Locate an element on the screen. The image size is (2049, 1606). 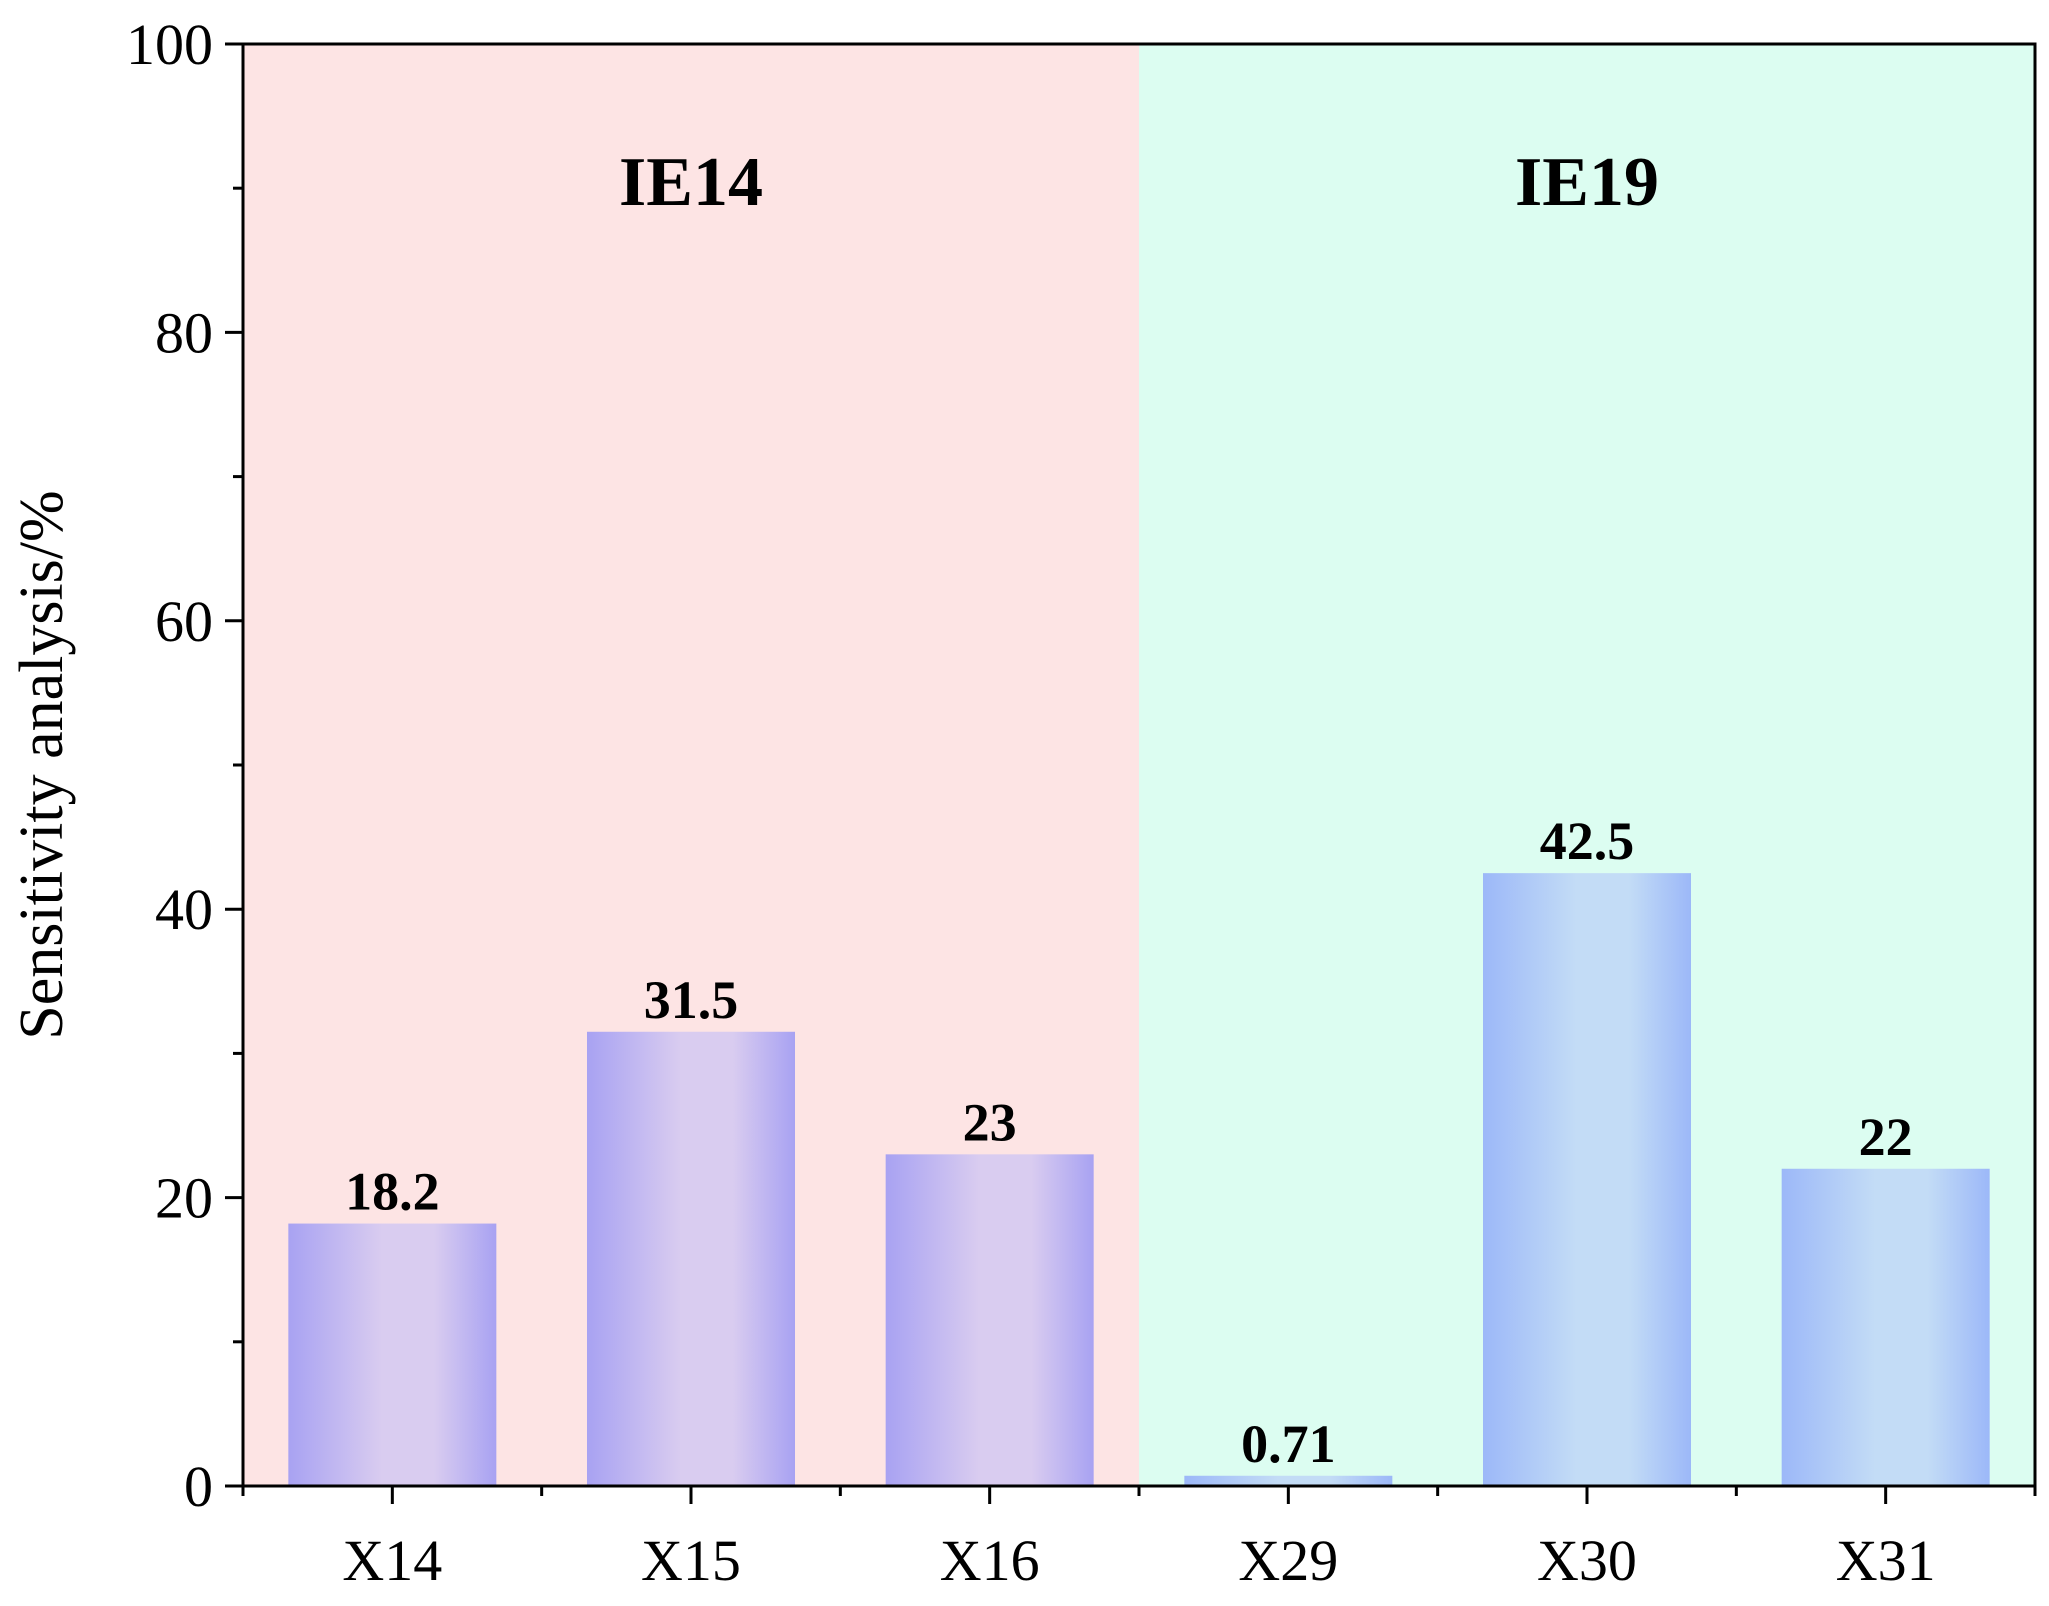
x-tick-label-x29: X29 is located at coordinates (1288, 1560).